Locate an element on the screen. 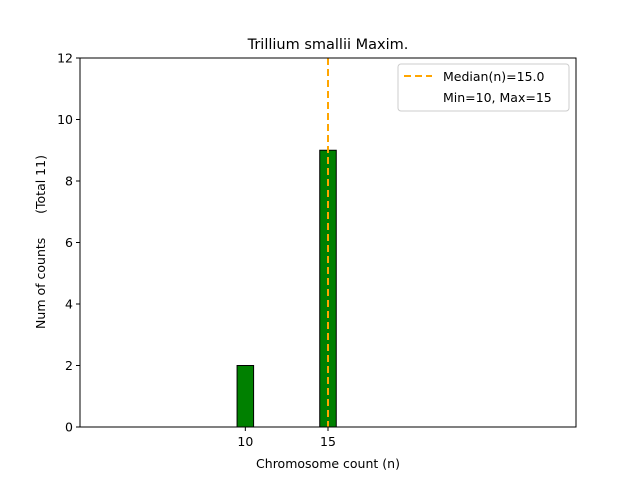 The width and height of the screenshot is (640, 480). legend: Median(n)=15.0 Min=10, Max=15 is located at coordinates (483, 87).